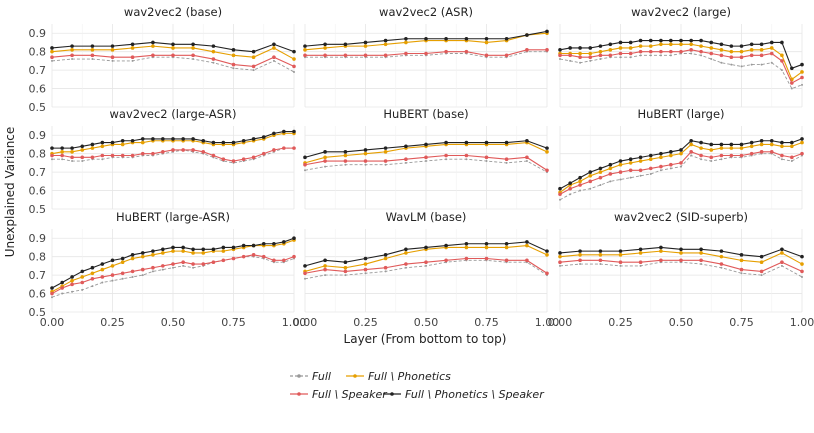 The image size is (814, 433). Describe the element at coordinates (398, 376) in the screenshot. I see `legend-item: Full \ Phonetics` at that location.